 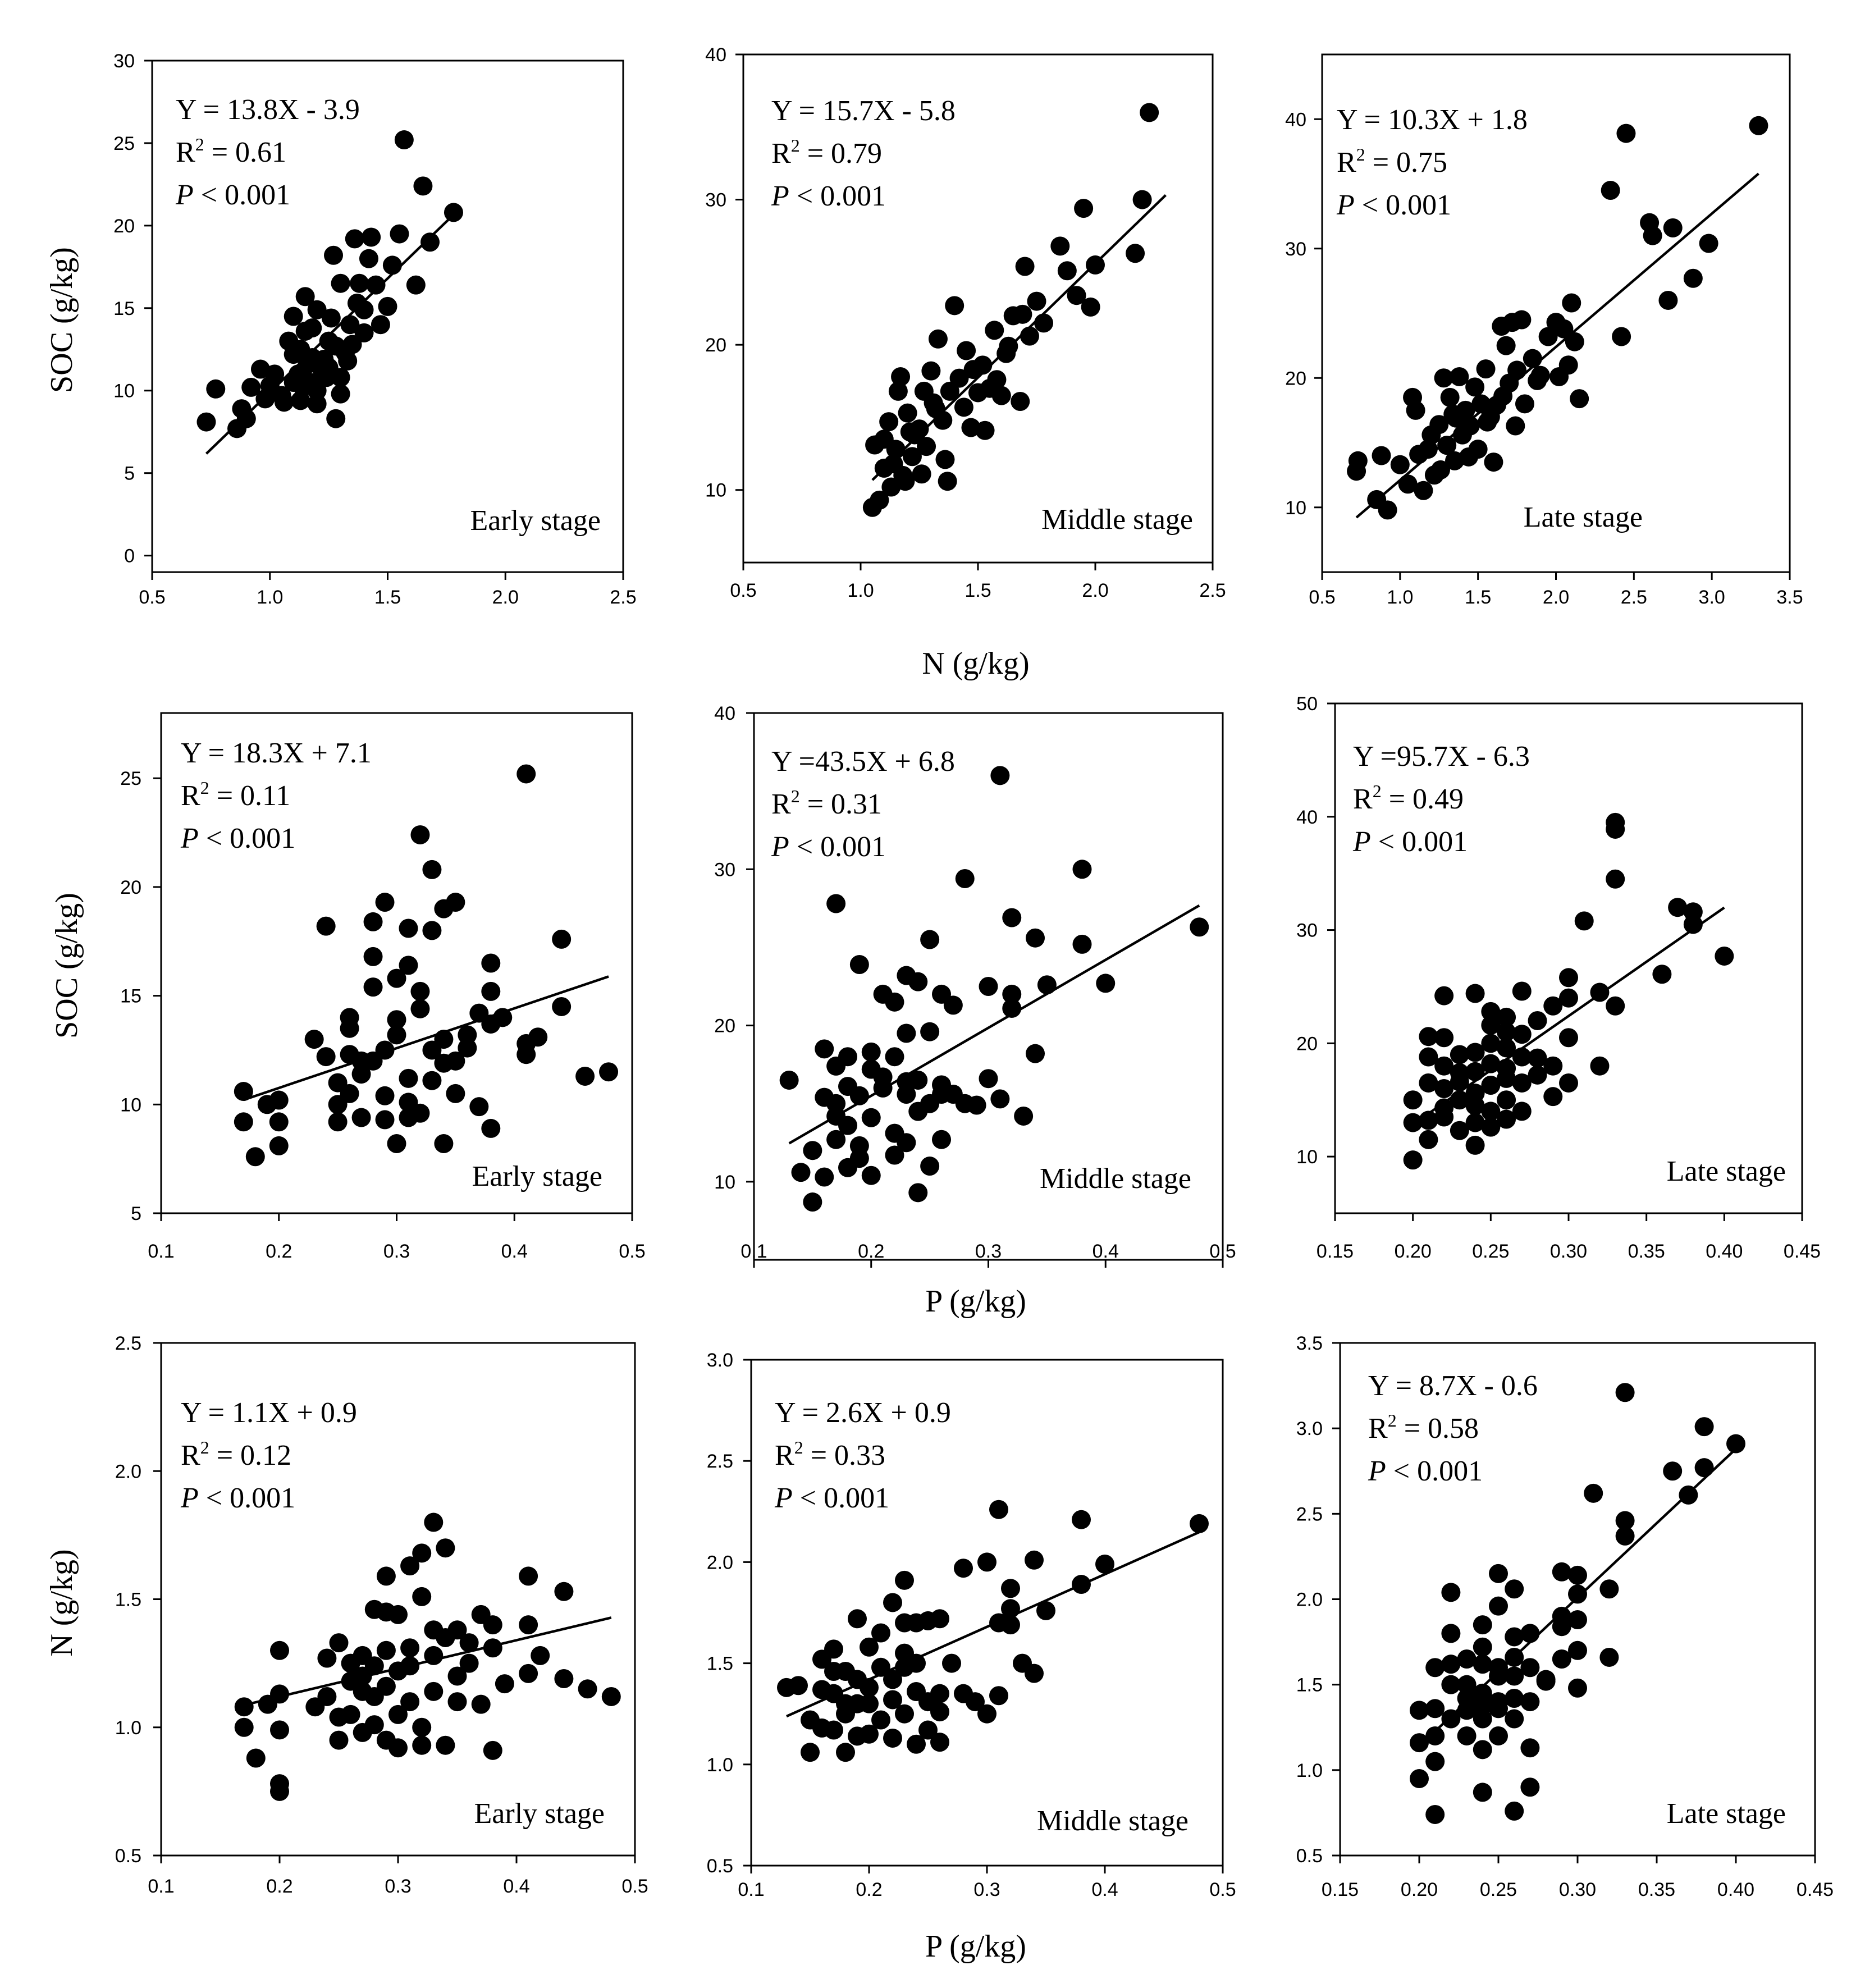 I want to click on y-tick-label: 1.0, so click(x=720, y=1765).